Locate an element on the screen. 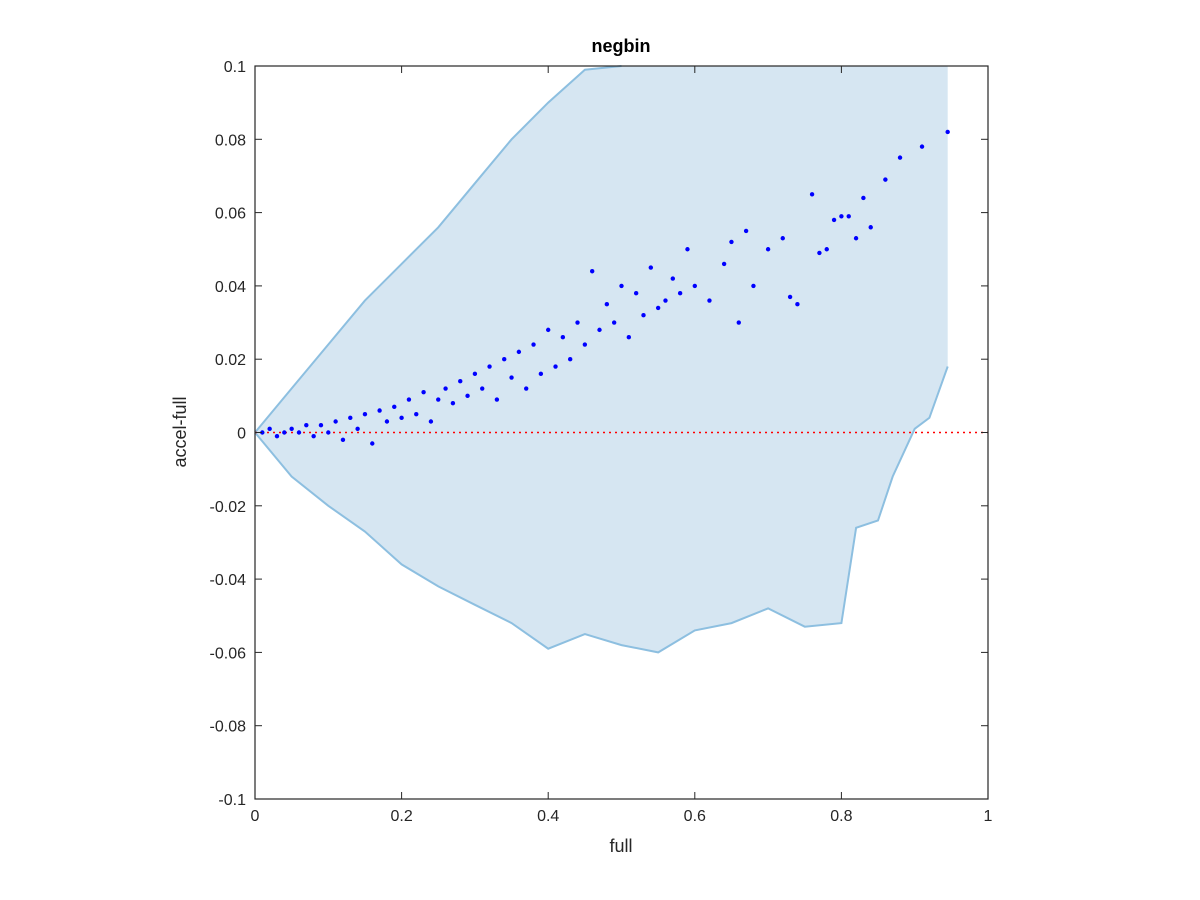  y-tick-label: -0.04 is located at coordinates (228, 580).